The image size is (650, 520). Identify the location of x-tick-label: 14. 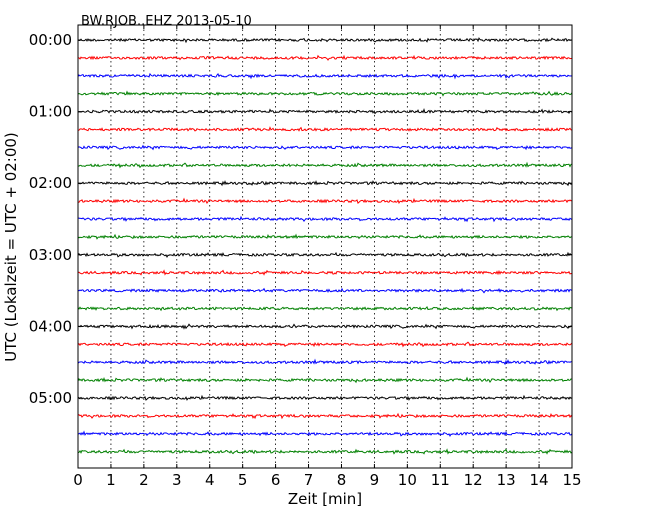
(539, 480).